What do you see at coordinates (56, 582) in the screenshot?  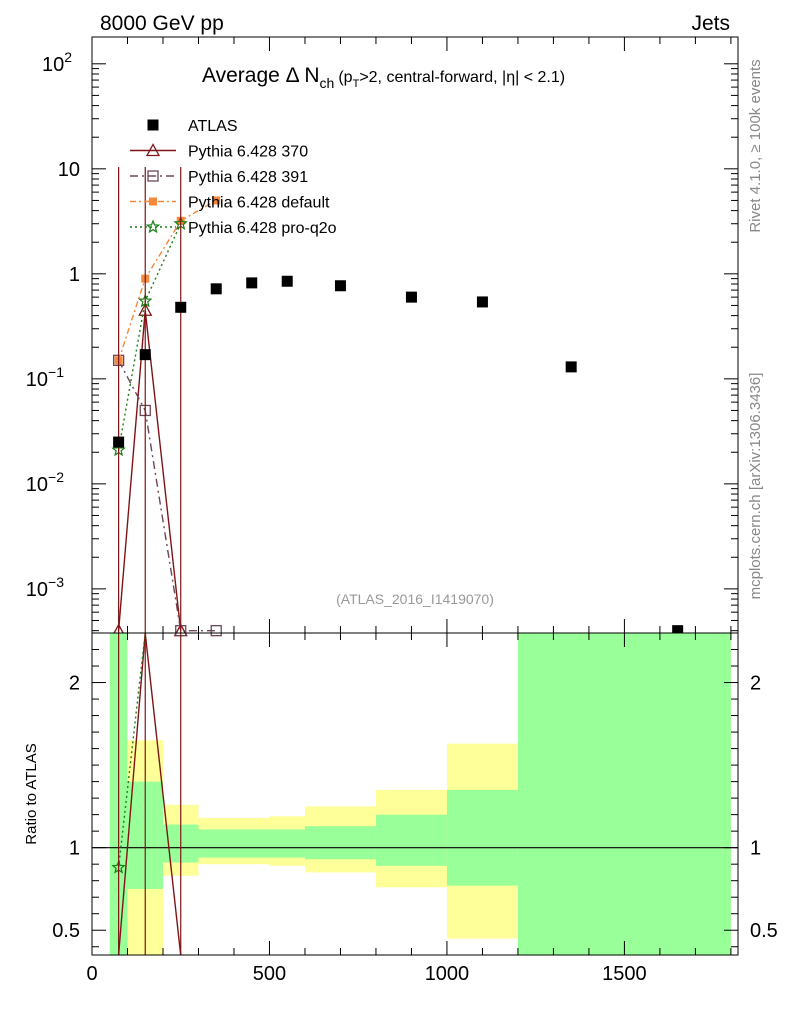 I see `y-tick-exp: −3` at bounding box center [56, 582].